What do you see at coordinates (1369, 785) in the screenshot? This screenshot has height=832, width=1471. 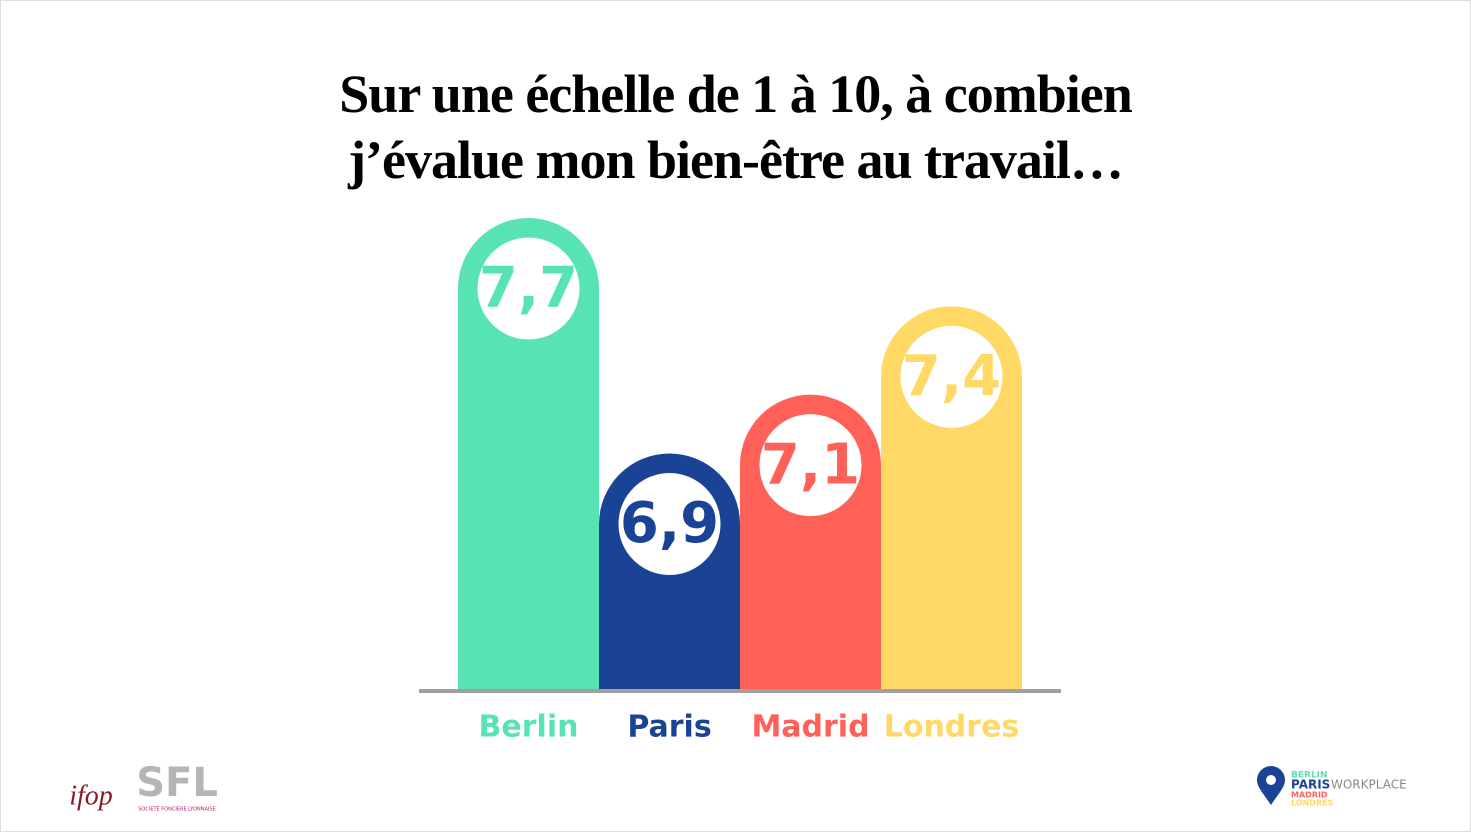 I see `logo-workplace: WORKPLACE` at bounding box center [1369, 785].